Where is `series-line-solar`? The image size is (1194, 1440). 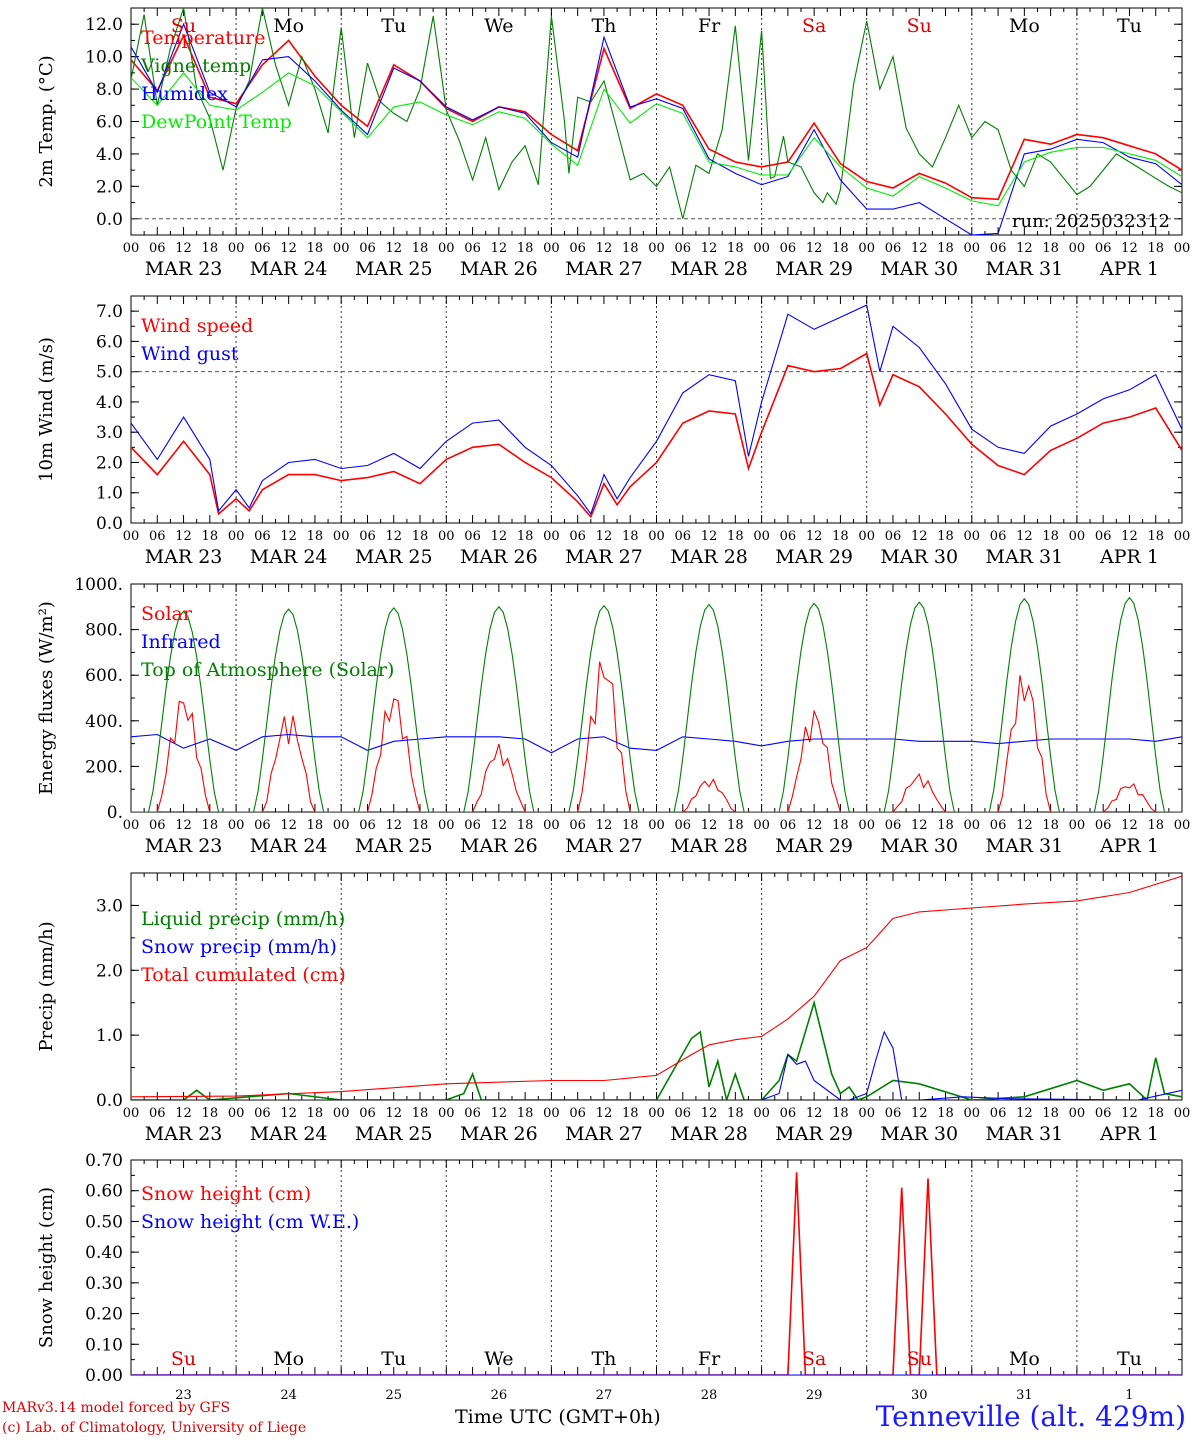 series-line-solar is located at coordinates (656, 736).